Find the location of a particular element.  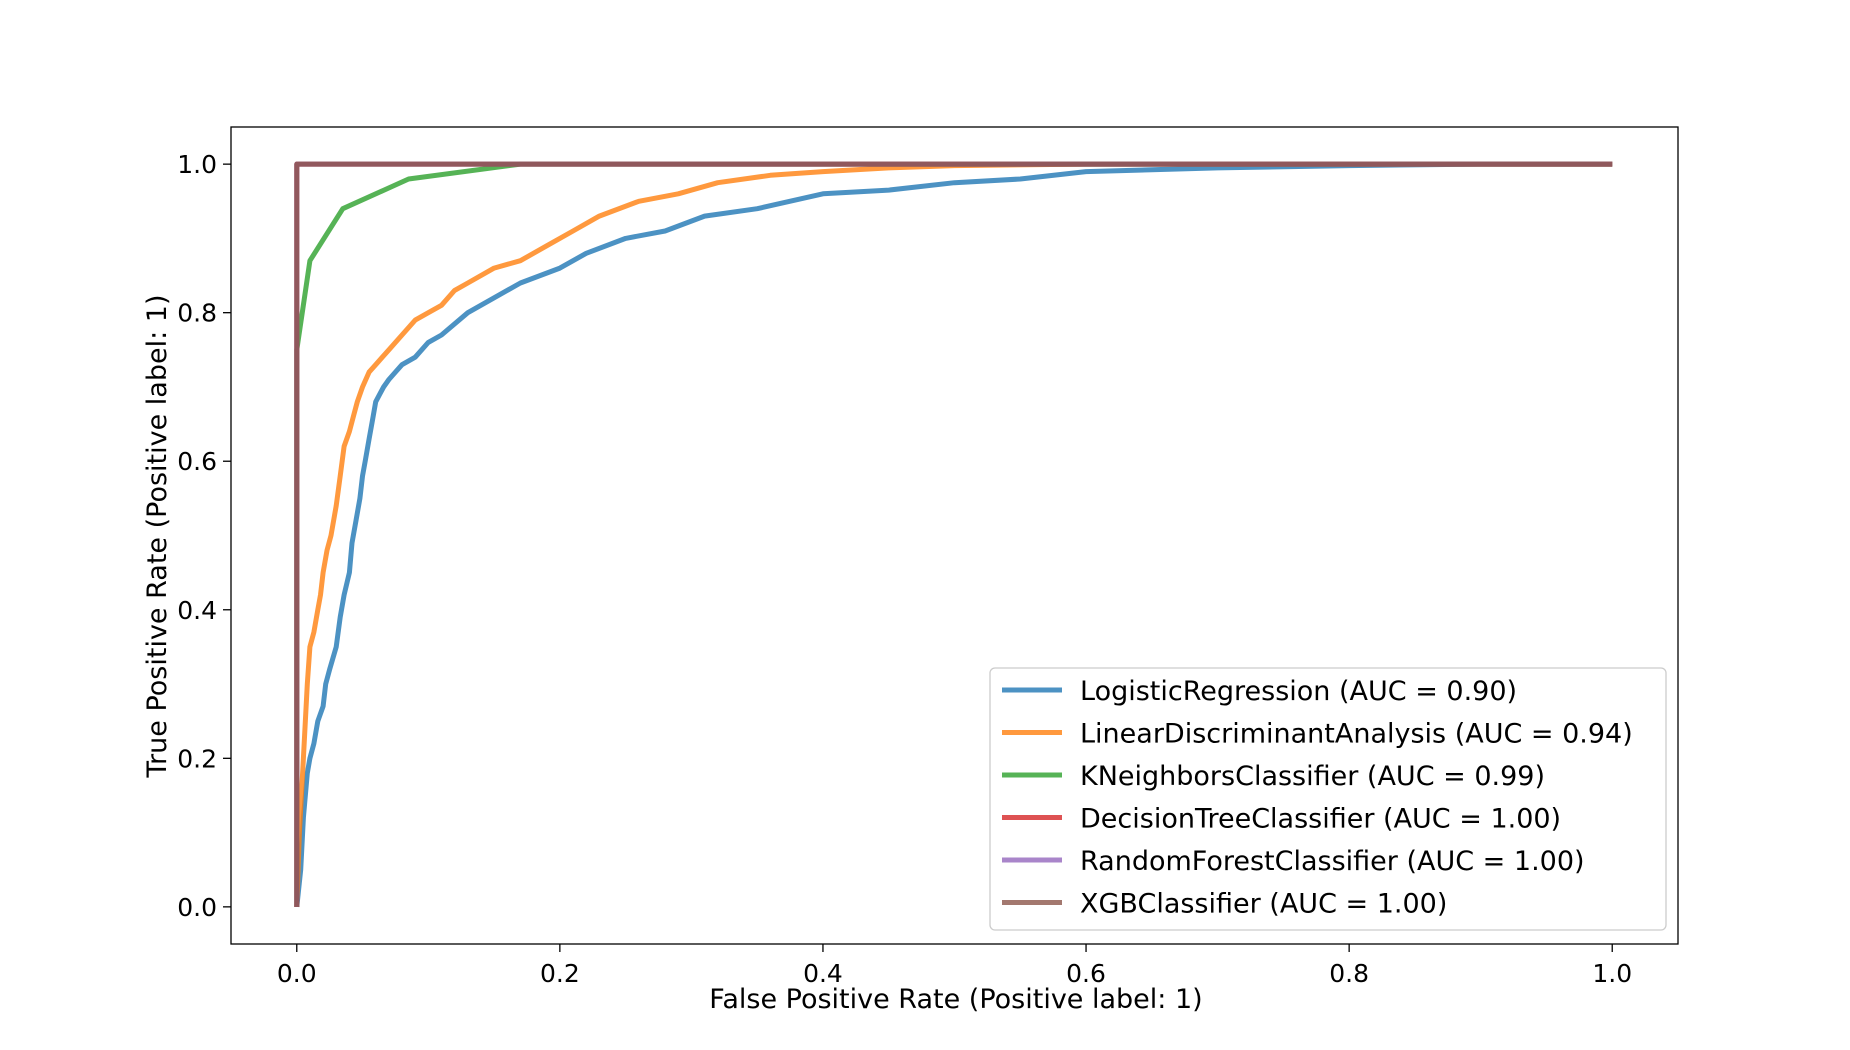

y-tick-label: 0.2 is located at coordinates (197, 758).